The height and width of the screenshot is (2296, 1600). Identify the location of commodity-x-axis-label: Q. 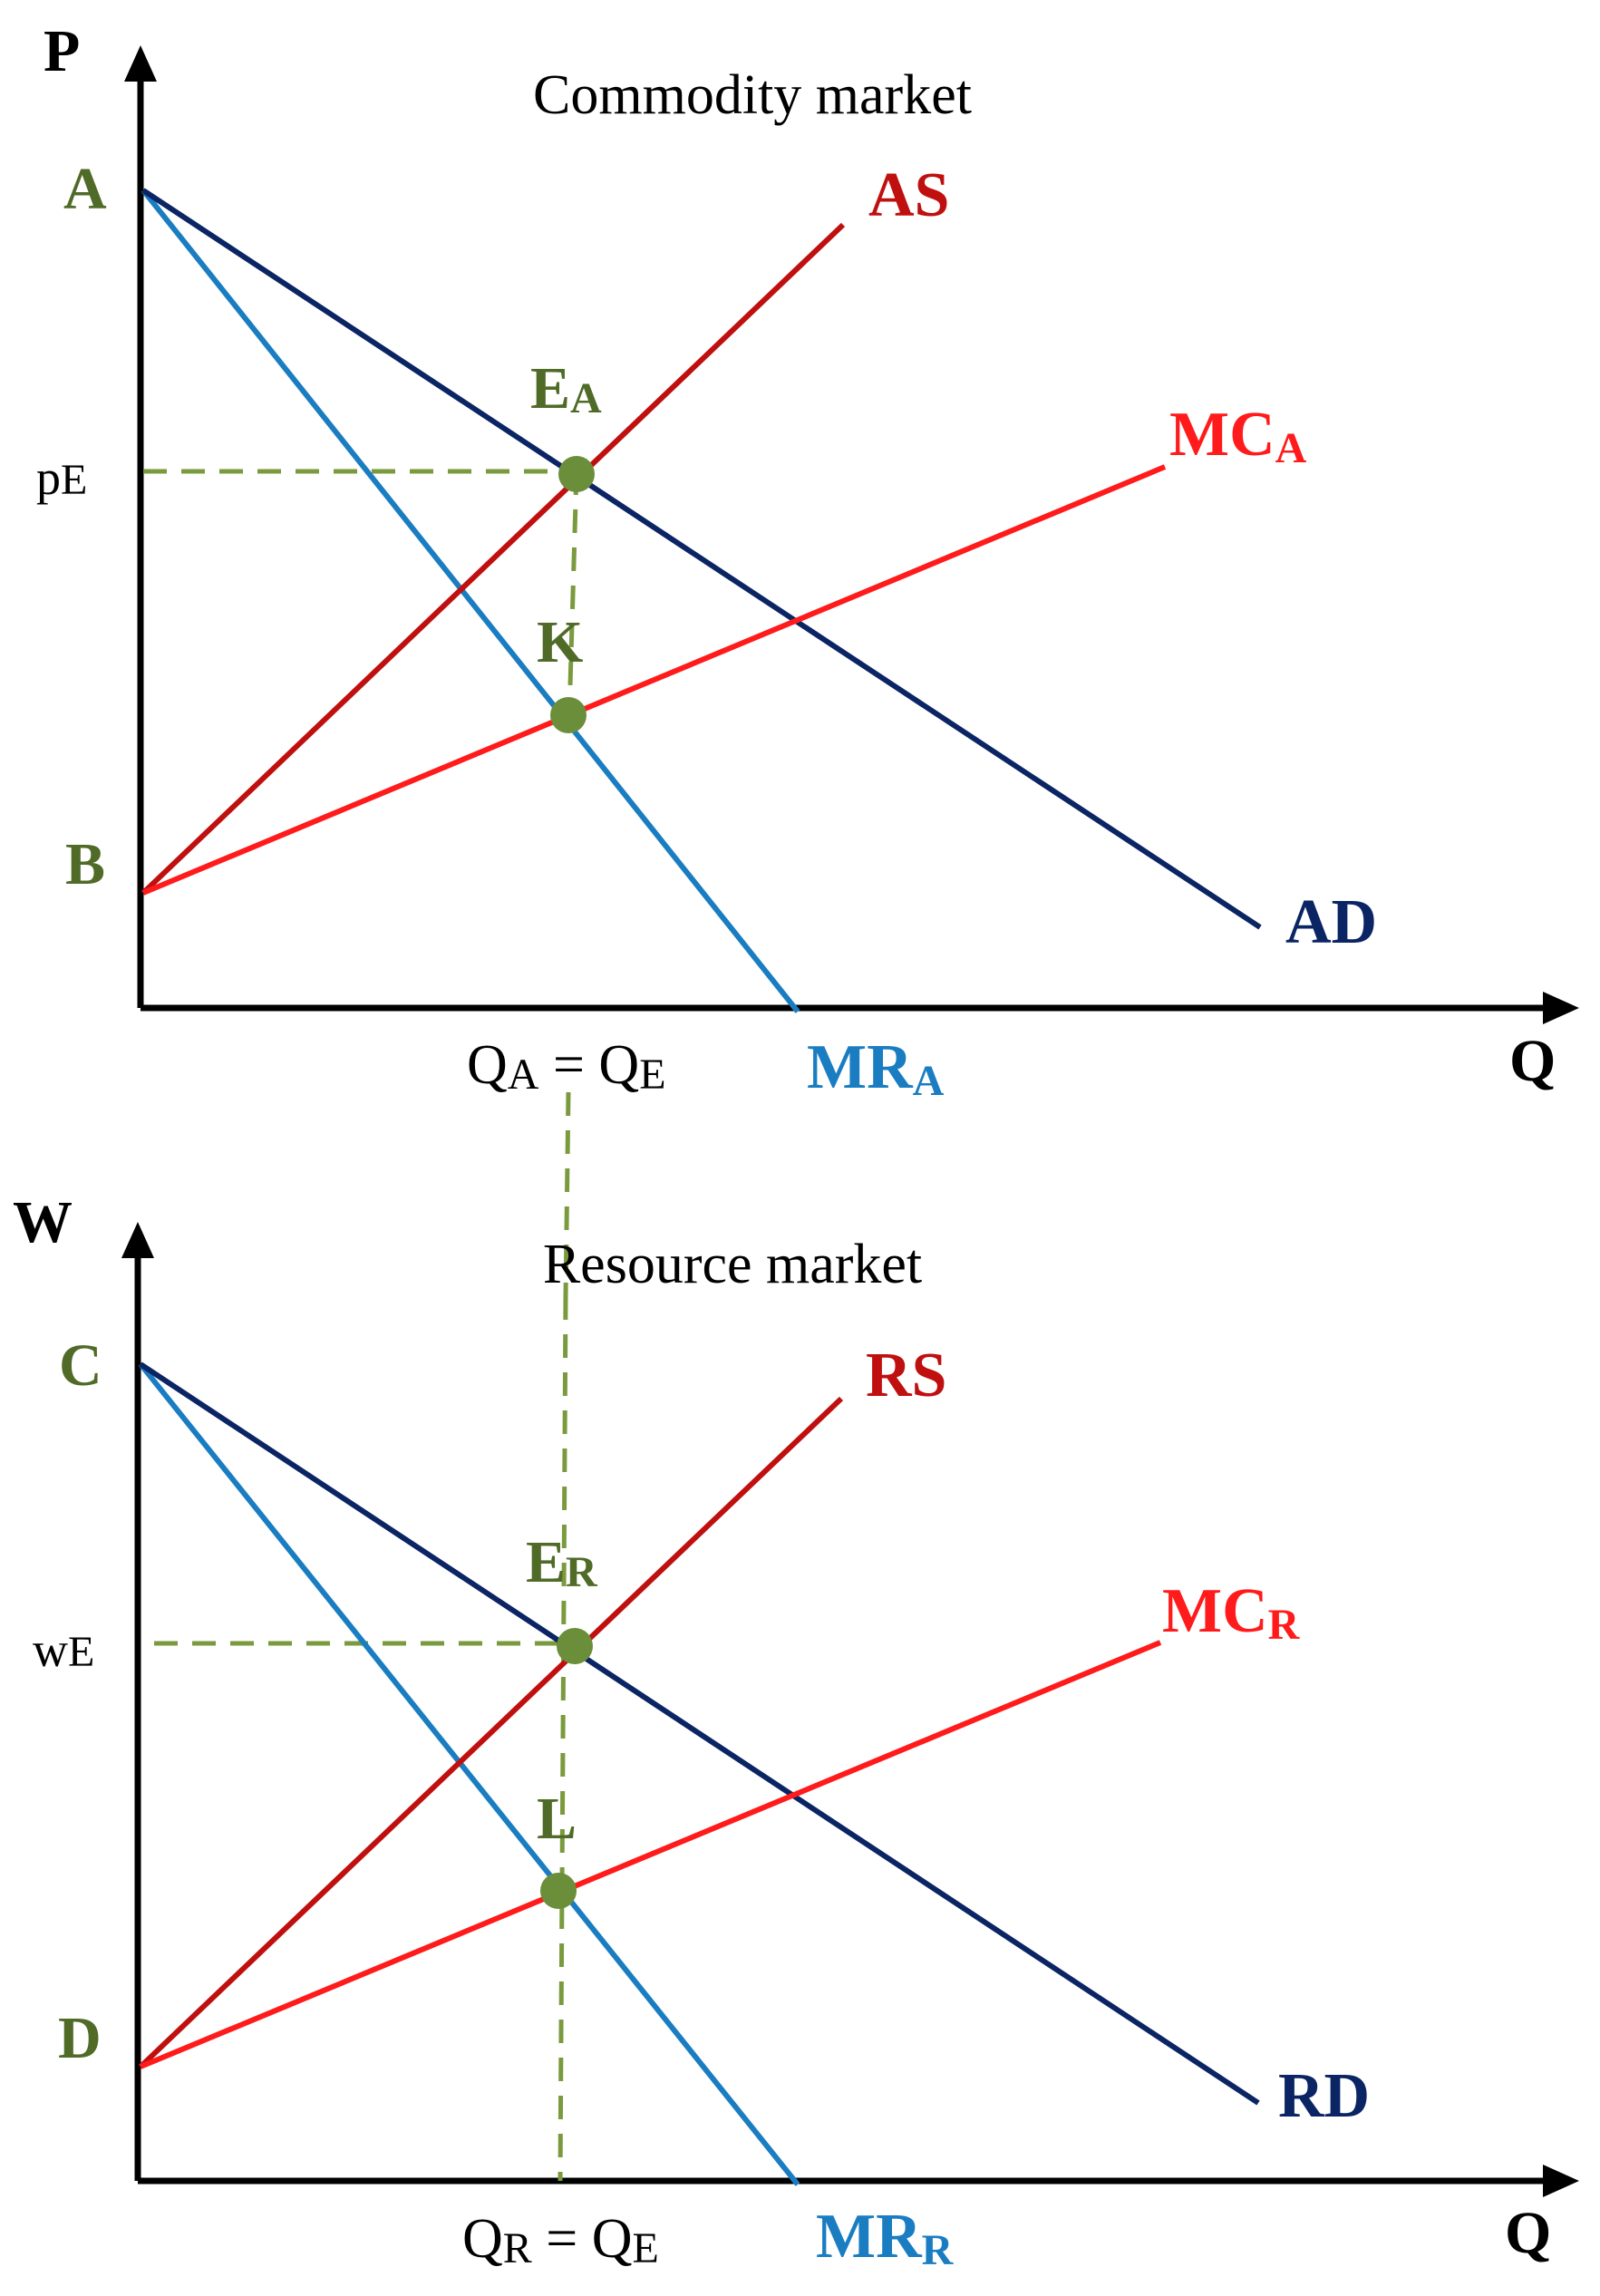
(1532, 1061).